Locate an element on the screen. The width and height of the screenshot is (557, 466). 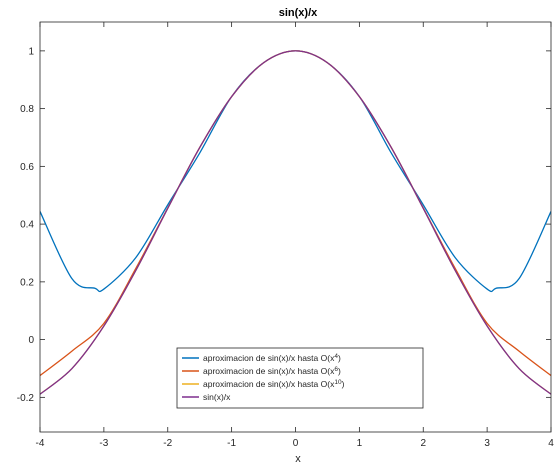
x-tick-label: -1 is located at coordinates (231, 443).